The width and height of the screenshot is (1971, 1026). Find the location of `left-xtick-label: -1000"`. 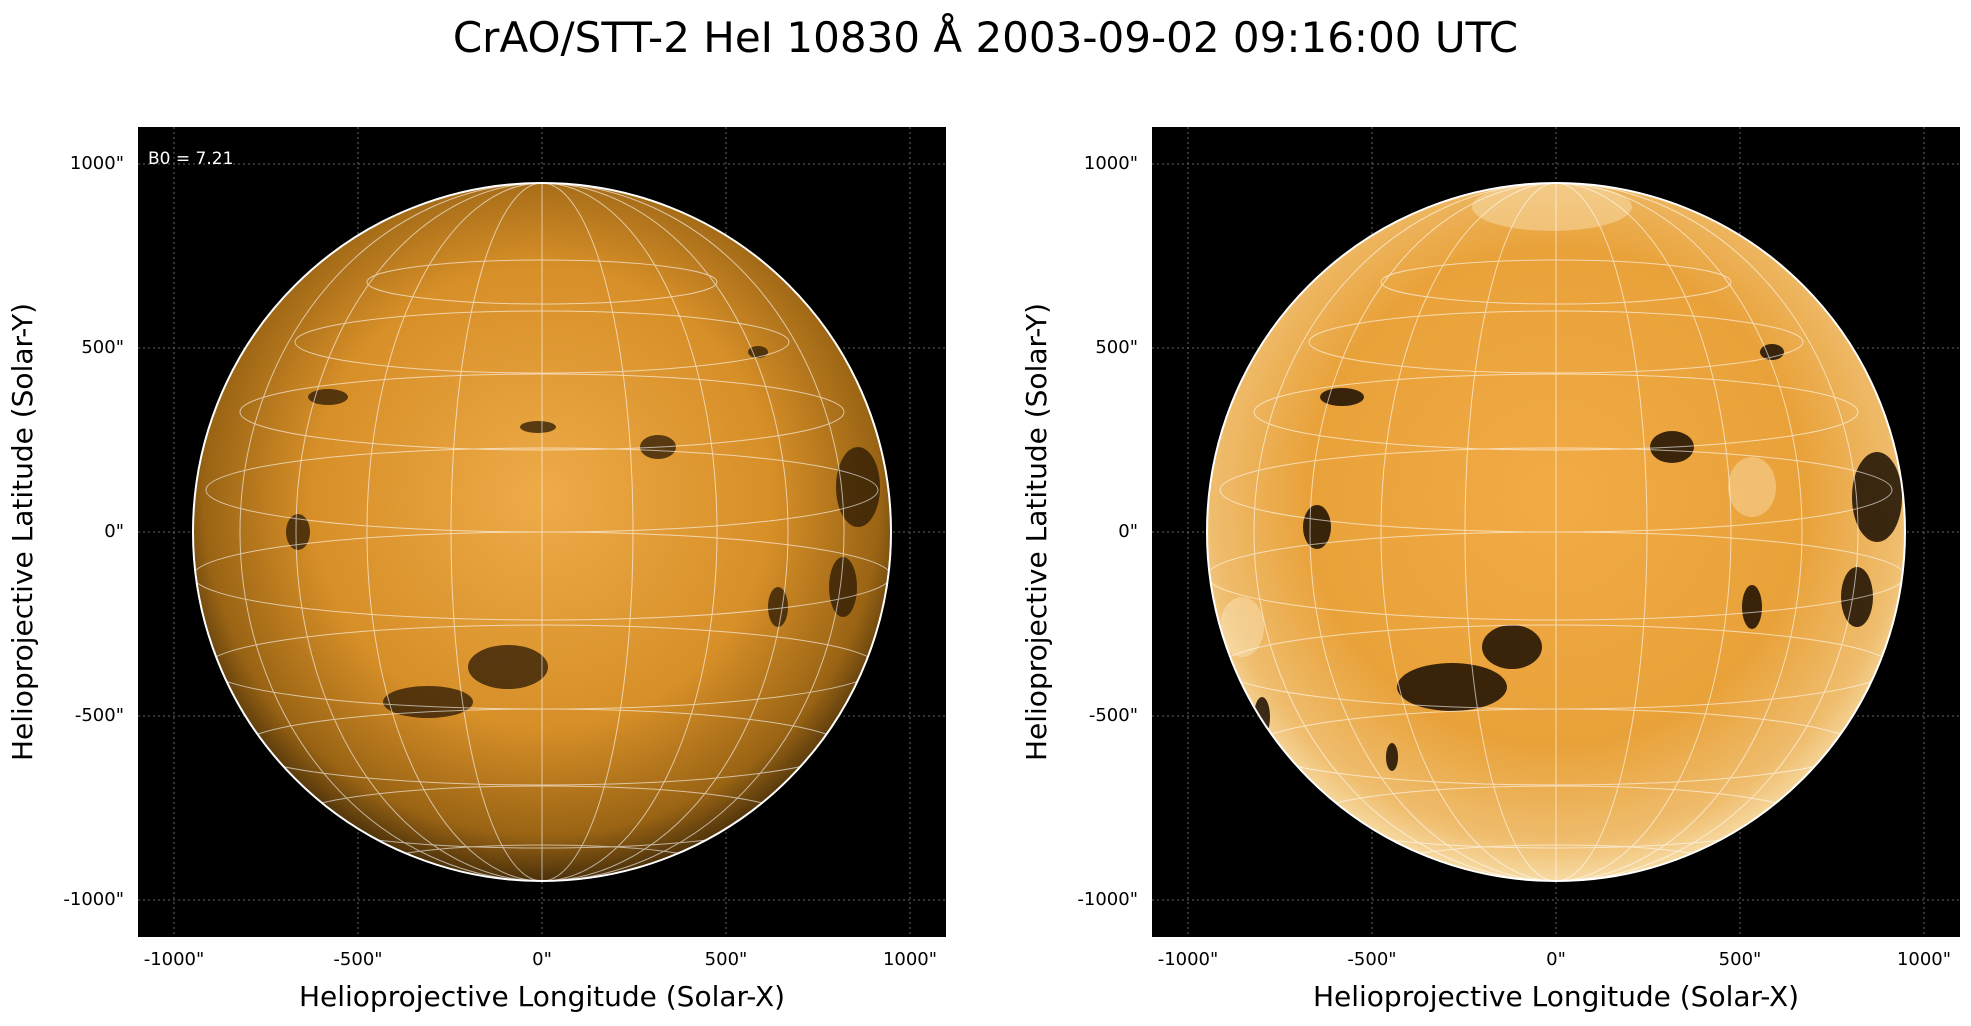

left-xtick-label: -1000" is located at coordinates (174, 959).